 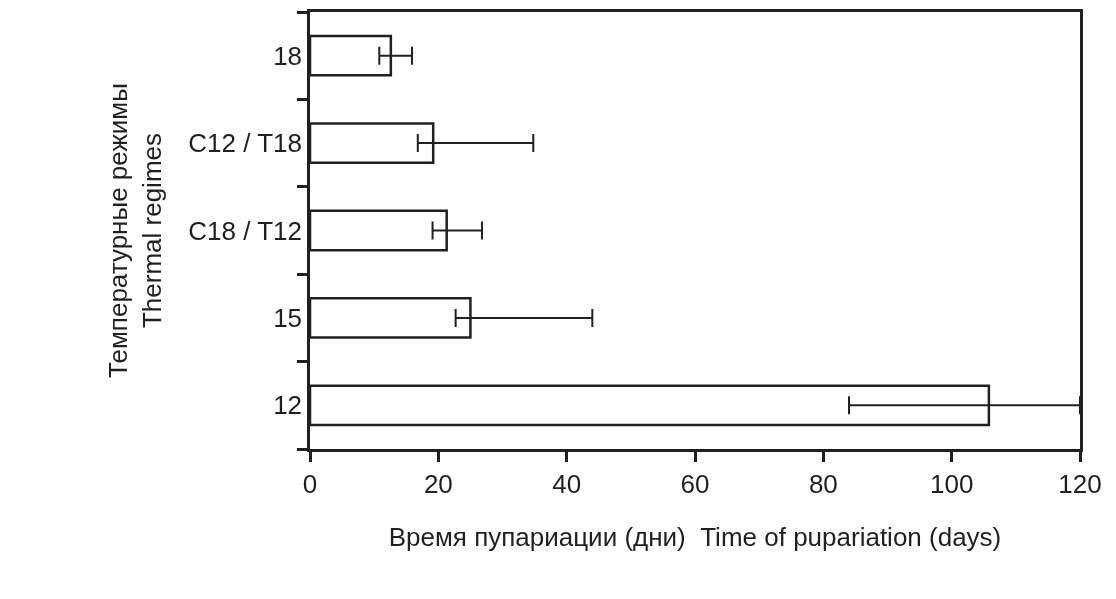 What do you see at coordinates (245, 230) in the screenshot?
I see `y-tick-label: C18 / T12` at bounding box center [245, 230].